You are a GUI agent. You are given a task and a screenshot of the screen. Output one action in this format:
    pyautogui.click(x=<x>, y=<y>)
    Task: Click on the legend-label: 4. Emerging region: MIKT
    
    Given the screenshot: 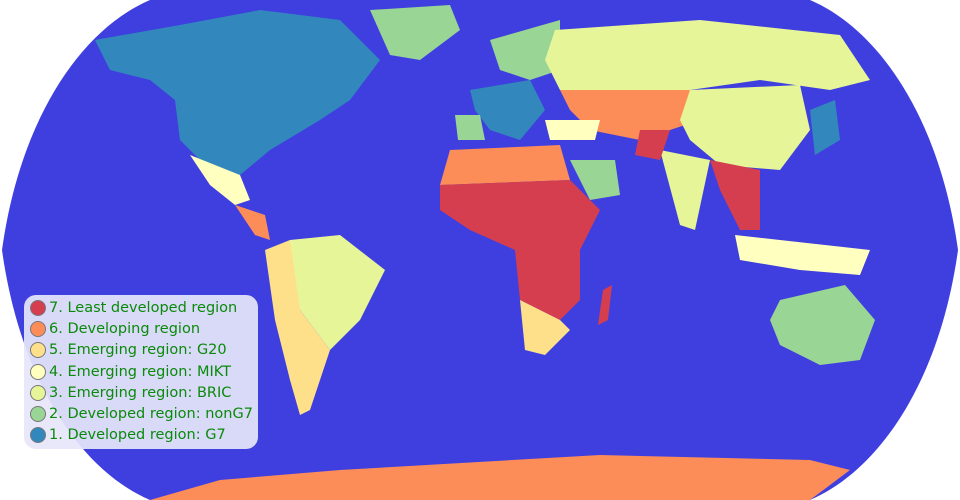 What is the action you would take?
    pyautogui.click(x=140, y=371)
    